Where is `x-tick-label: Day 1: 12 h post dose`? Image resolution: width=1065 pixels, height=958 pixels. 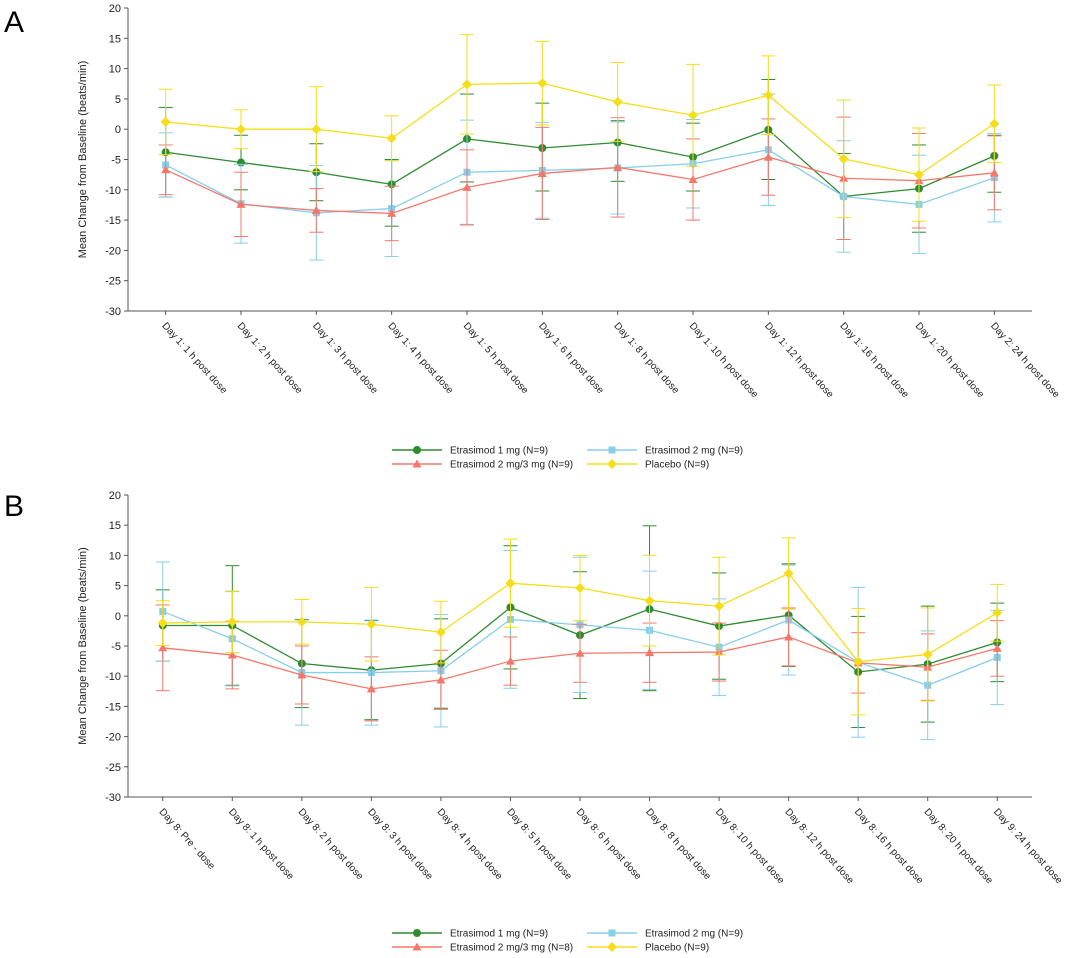
x-tick-label: Day 1: 12 h post dose is located at coordinates (799, 361).